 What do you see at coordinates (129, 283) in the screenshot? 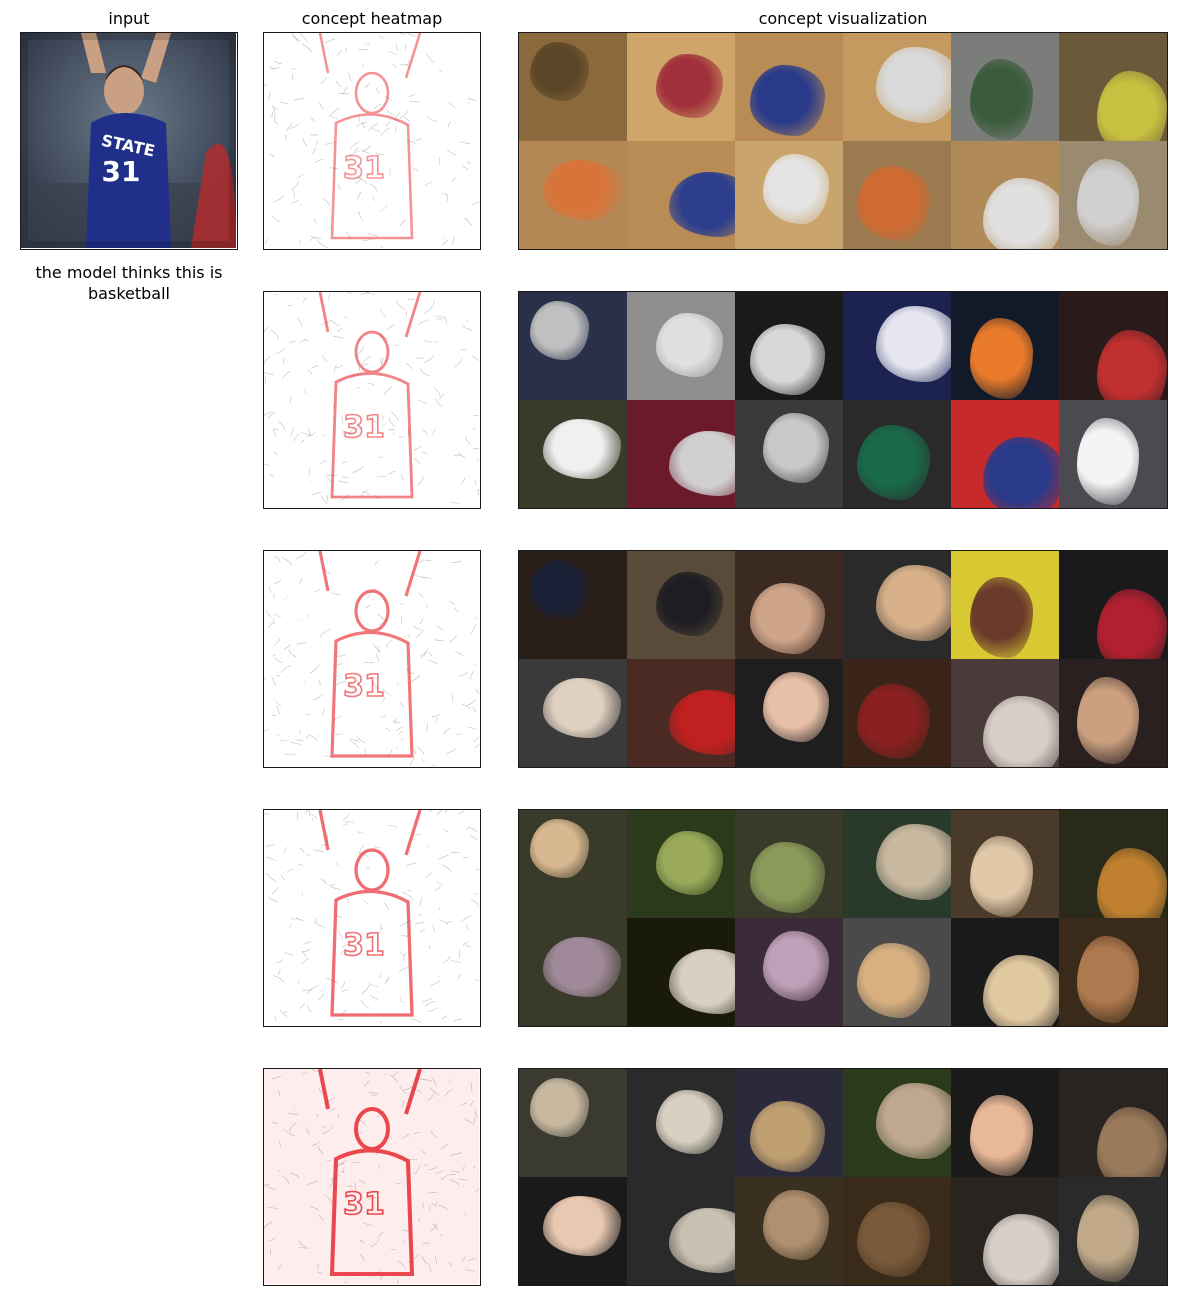
I see `prediction-caption: the model thinks this is basketball` at bounding box center [129, 283].